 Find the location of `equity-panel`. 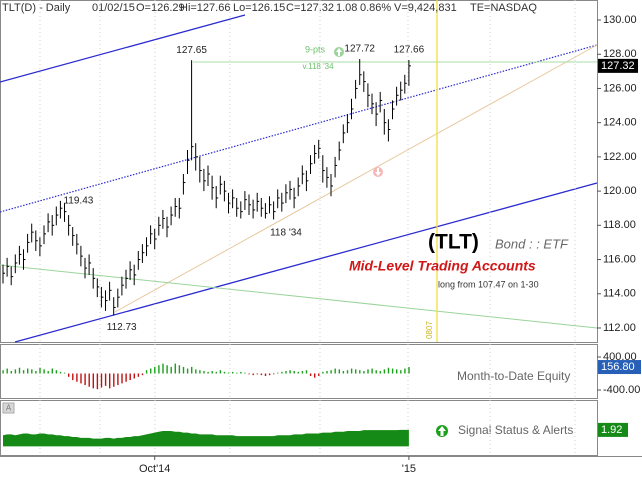

equity-panel is located at coordinates (299, 371).